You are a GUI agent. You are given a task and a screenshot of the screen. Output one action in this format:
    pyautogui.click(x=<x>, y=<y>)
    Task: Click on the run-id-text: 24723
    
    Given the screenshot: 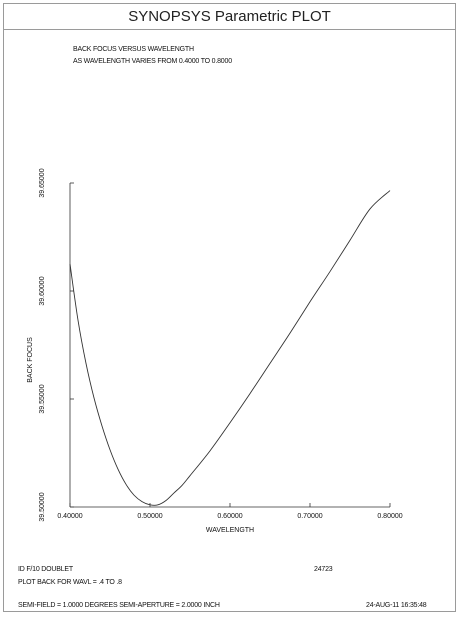 What is the action you would take?
    pyautogui.click(x=323, y=569)
    